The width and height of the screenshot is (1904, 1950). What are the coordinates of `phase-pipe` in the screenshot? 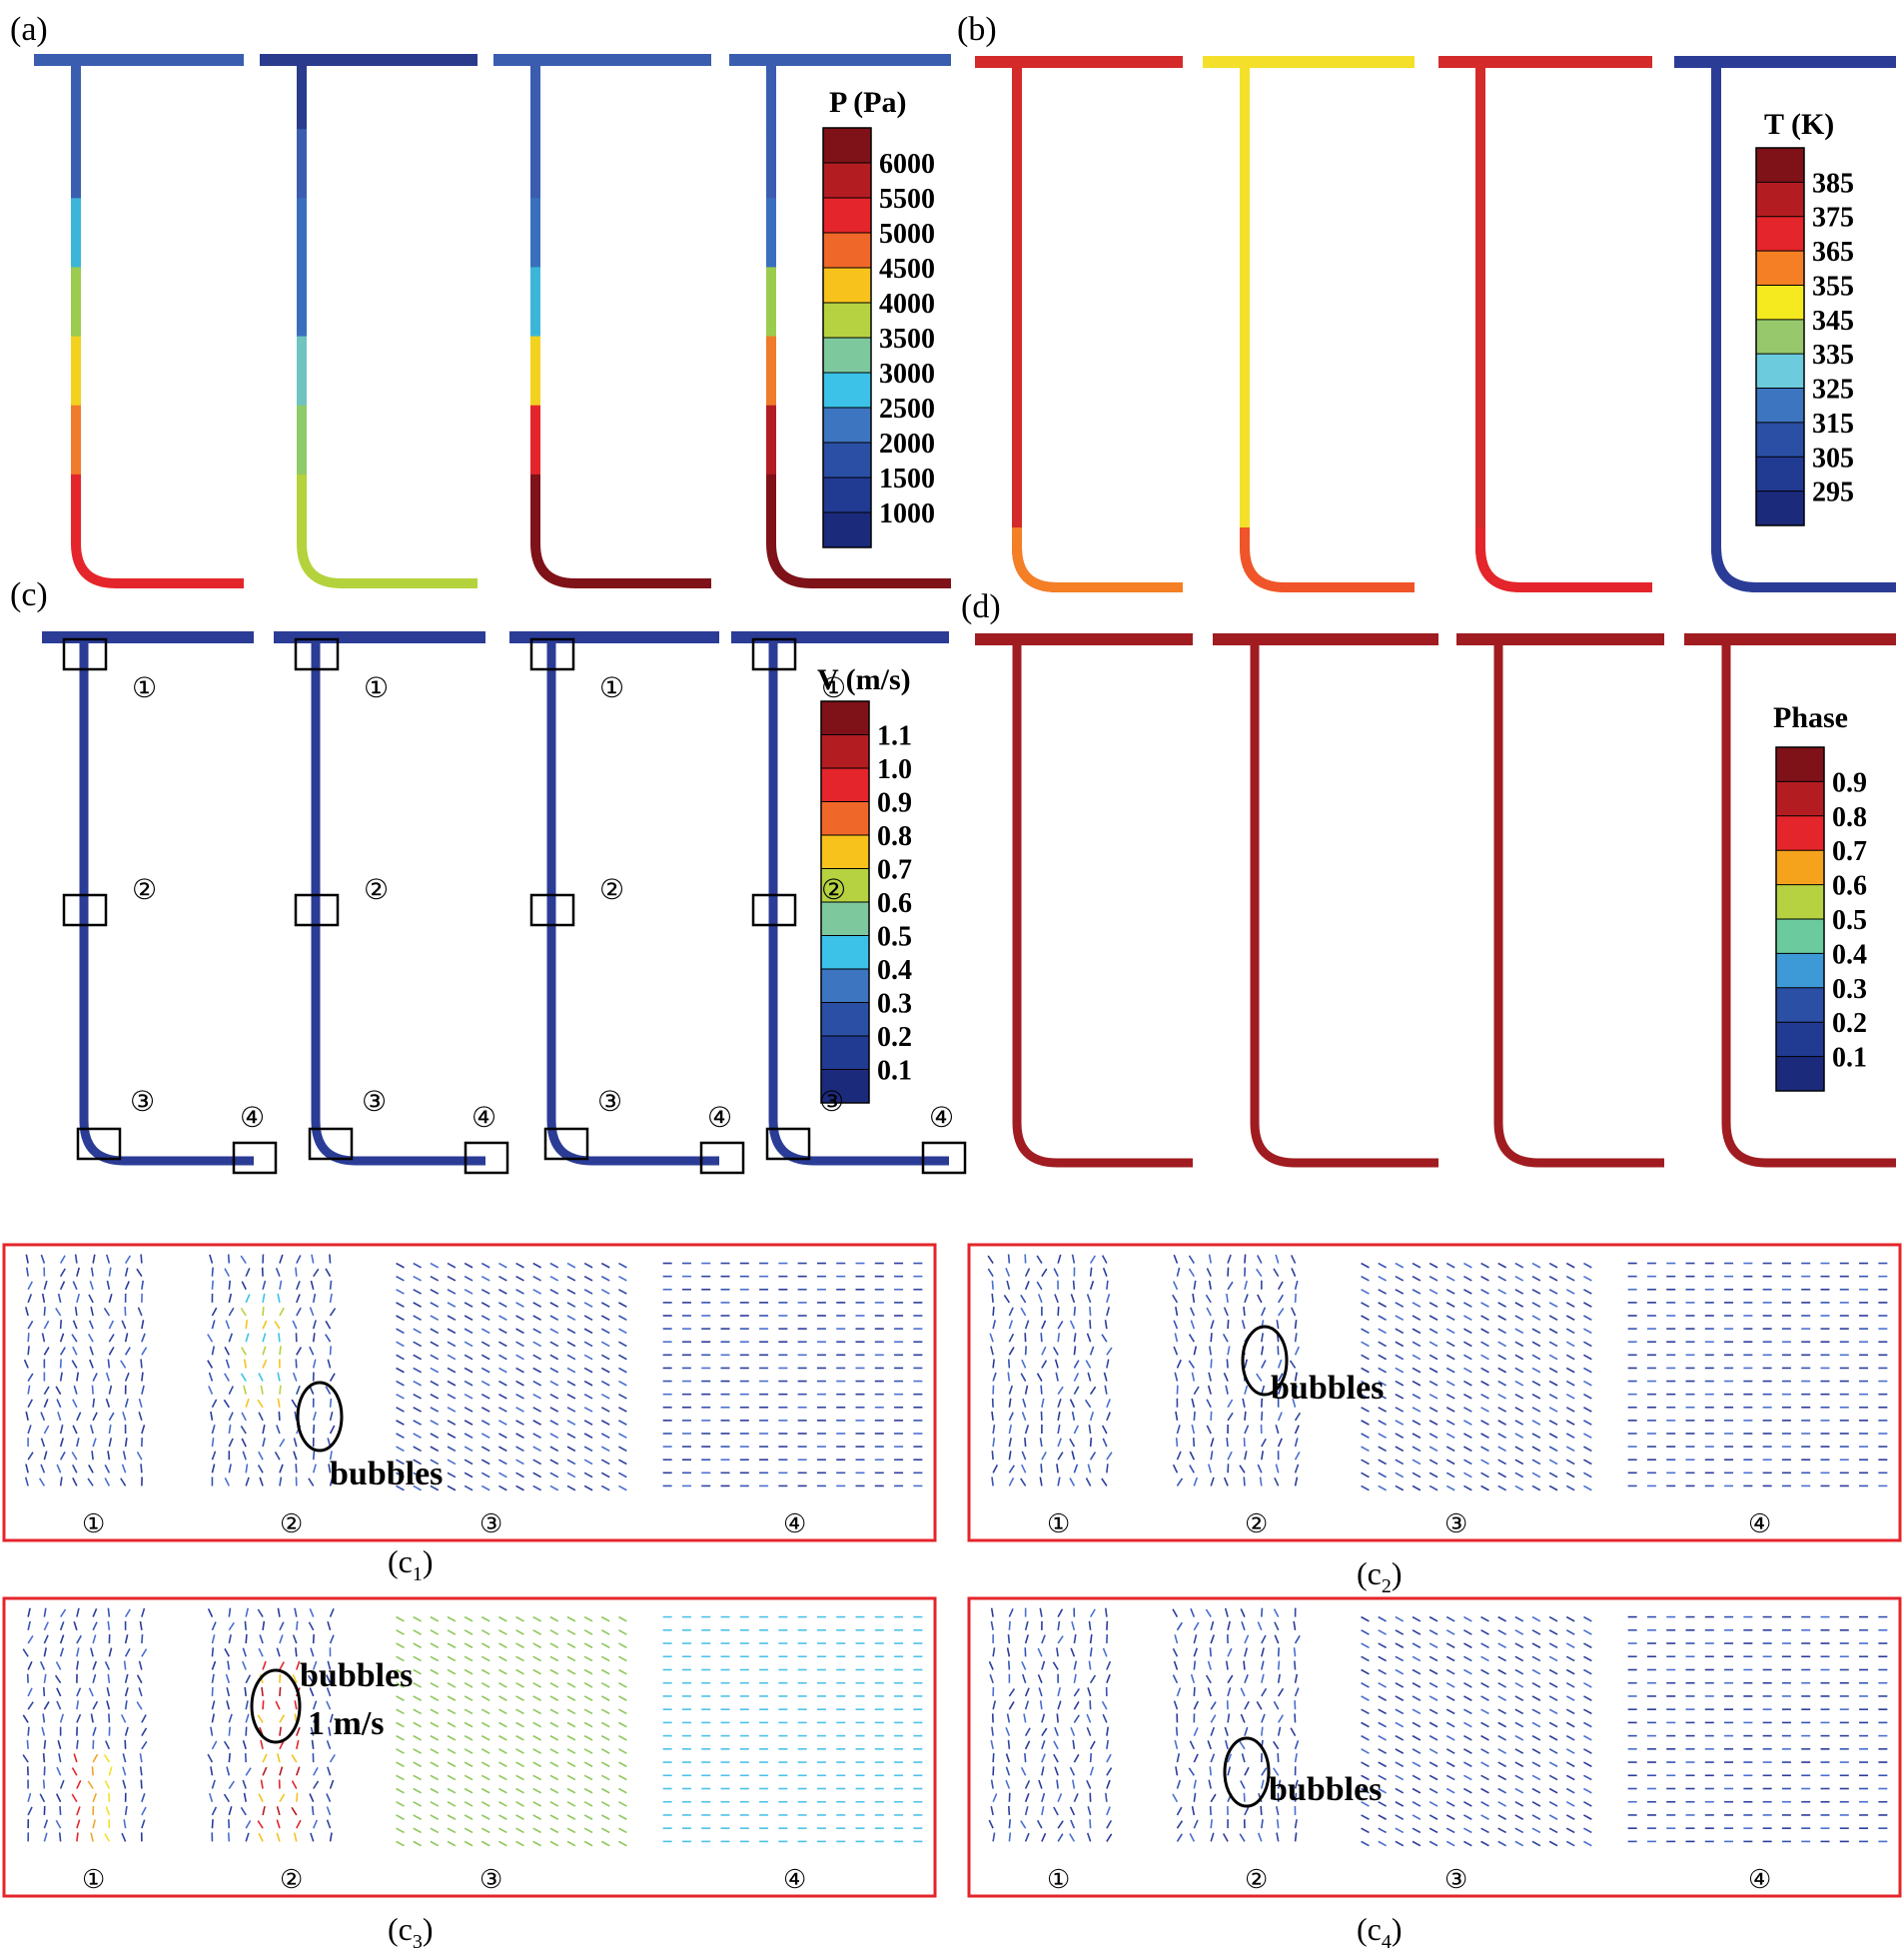 It's located at (1790, 900).